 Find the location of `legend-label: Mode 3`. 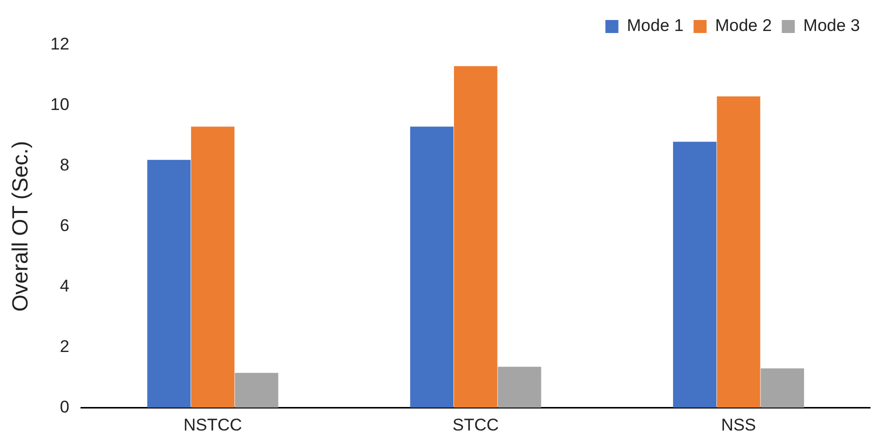

legend-label: Mode 3 is located at coordinates (831, 26).